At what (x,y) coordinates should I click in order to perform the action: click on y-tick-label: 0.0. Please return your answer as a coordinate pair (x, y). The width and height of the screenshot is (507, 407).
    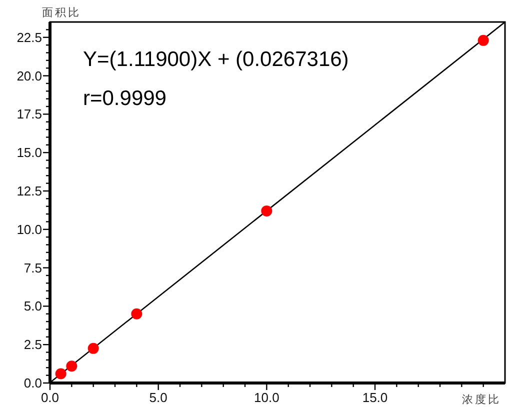
    Looking at the image, I should click on (33, 383).